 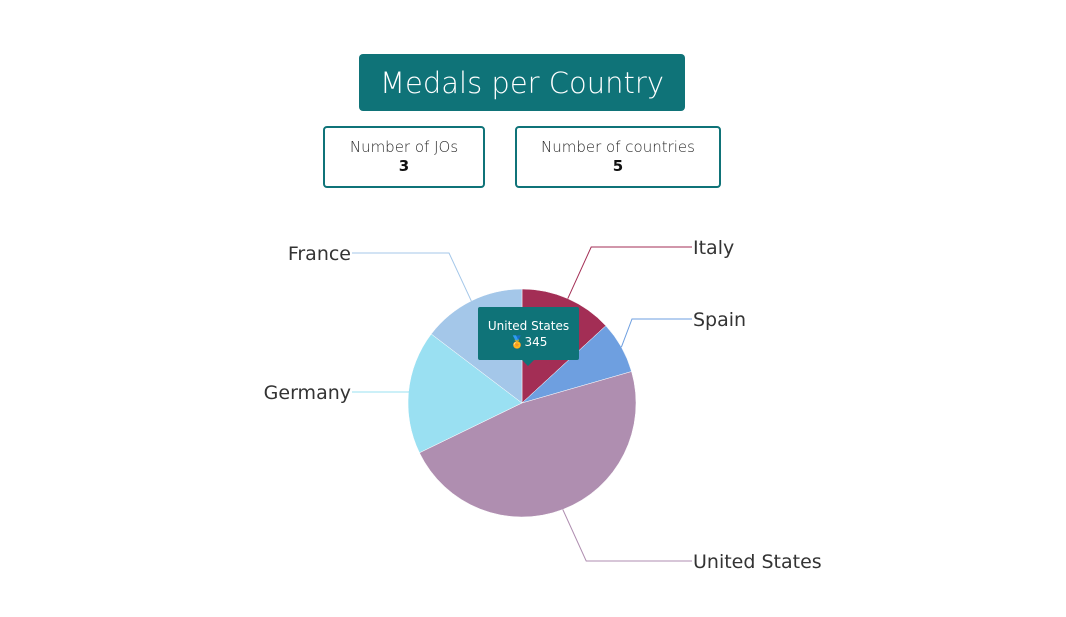 What do you see at coordinates (307, 393) in the screenshot?
I see `pie-label-germany: Germany` at bounding box center [307, 393].